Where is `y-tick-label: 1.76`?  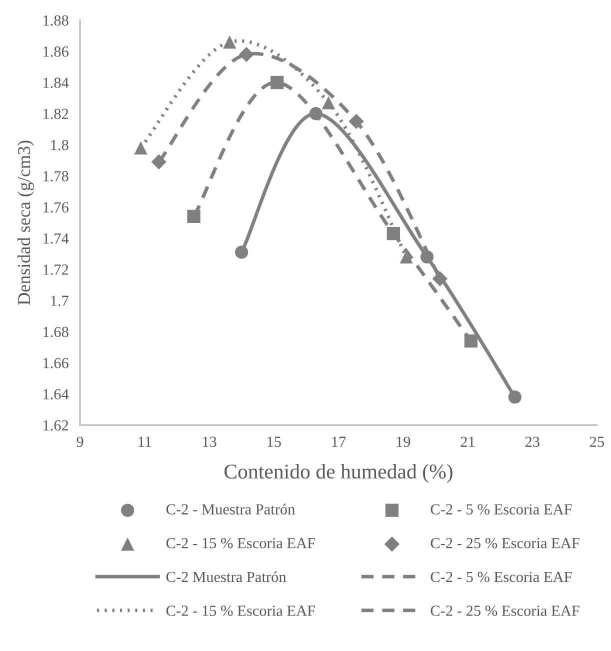
y-tick-label: 1.76 is located at coordinates (56, 207).